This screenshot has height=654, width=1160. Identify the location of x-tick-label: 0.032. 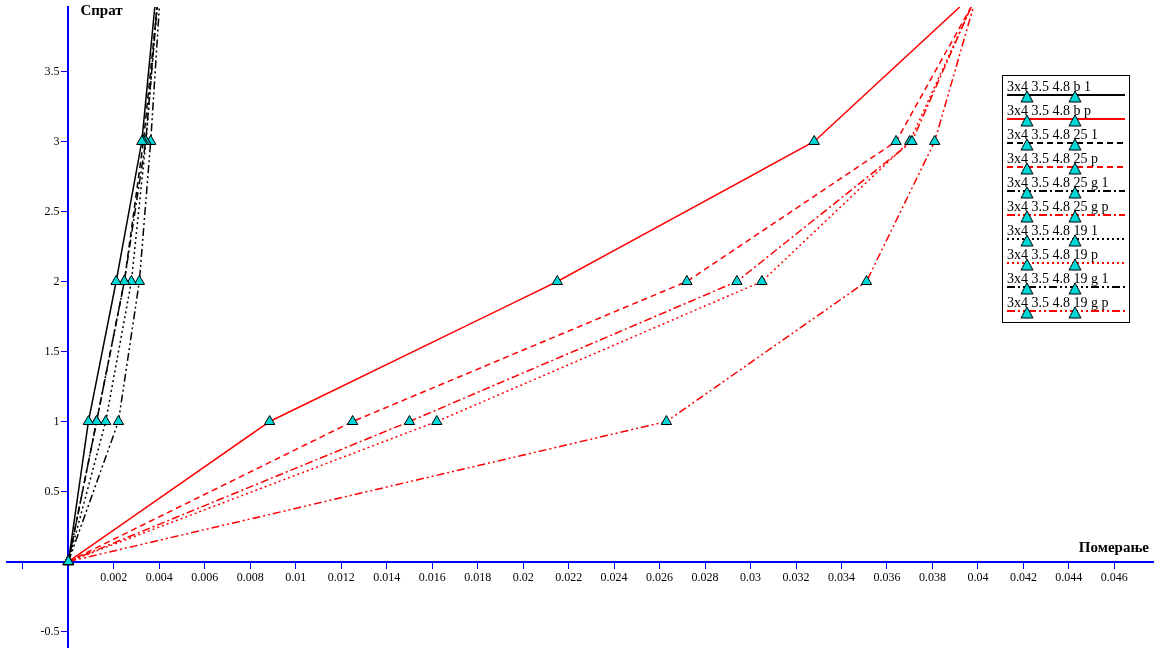
(796, 576).